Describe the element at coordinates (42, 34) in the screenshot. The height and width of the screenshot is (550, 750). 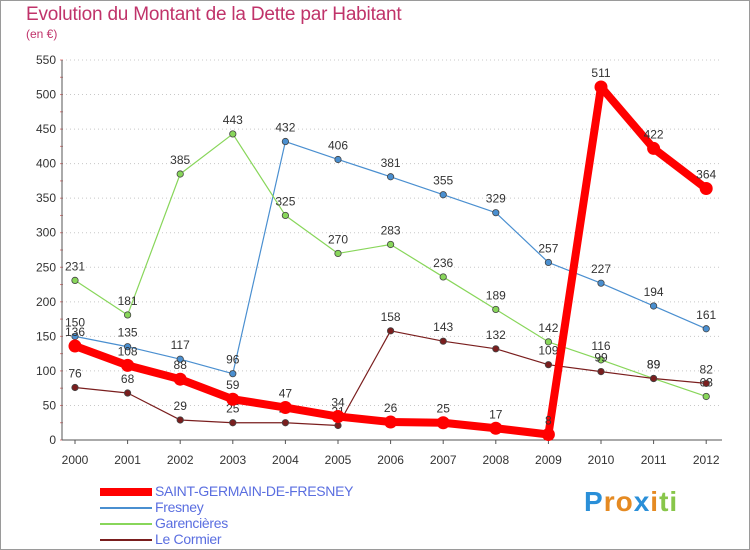
I see `chart-subtitle: (en €)` at that location.